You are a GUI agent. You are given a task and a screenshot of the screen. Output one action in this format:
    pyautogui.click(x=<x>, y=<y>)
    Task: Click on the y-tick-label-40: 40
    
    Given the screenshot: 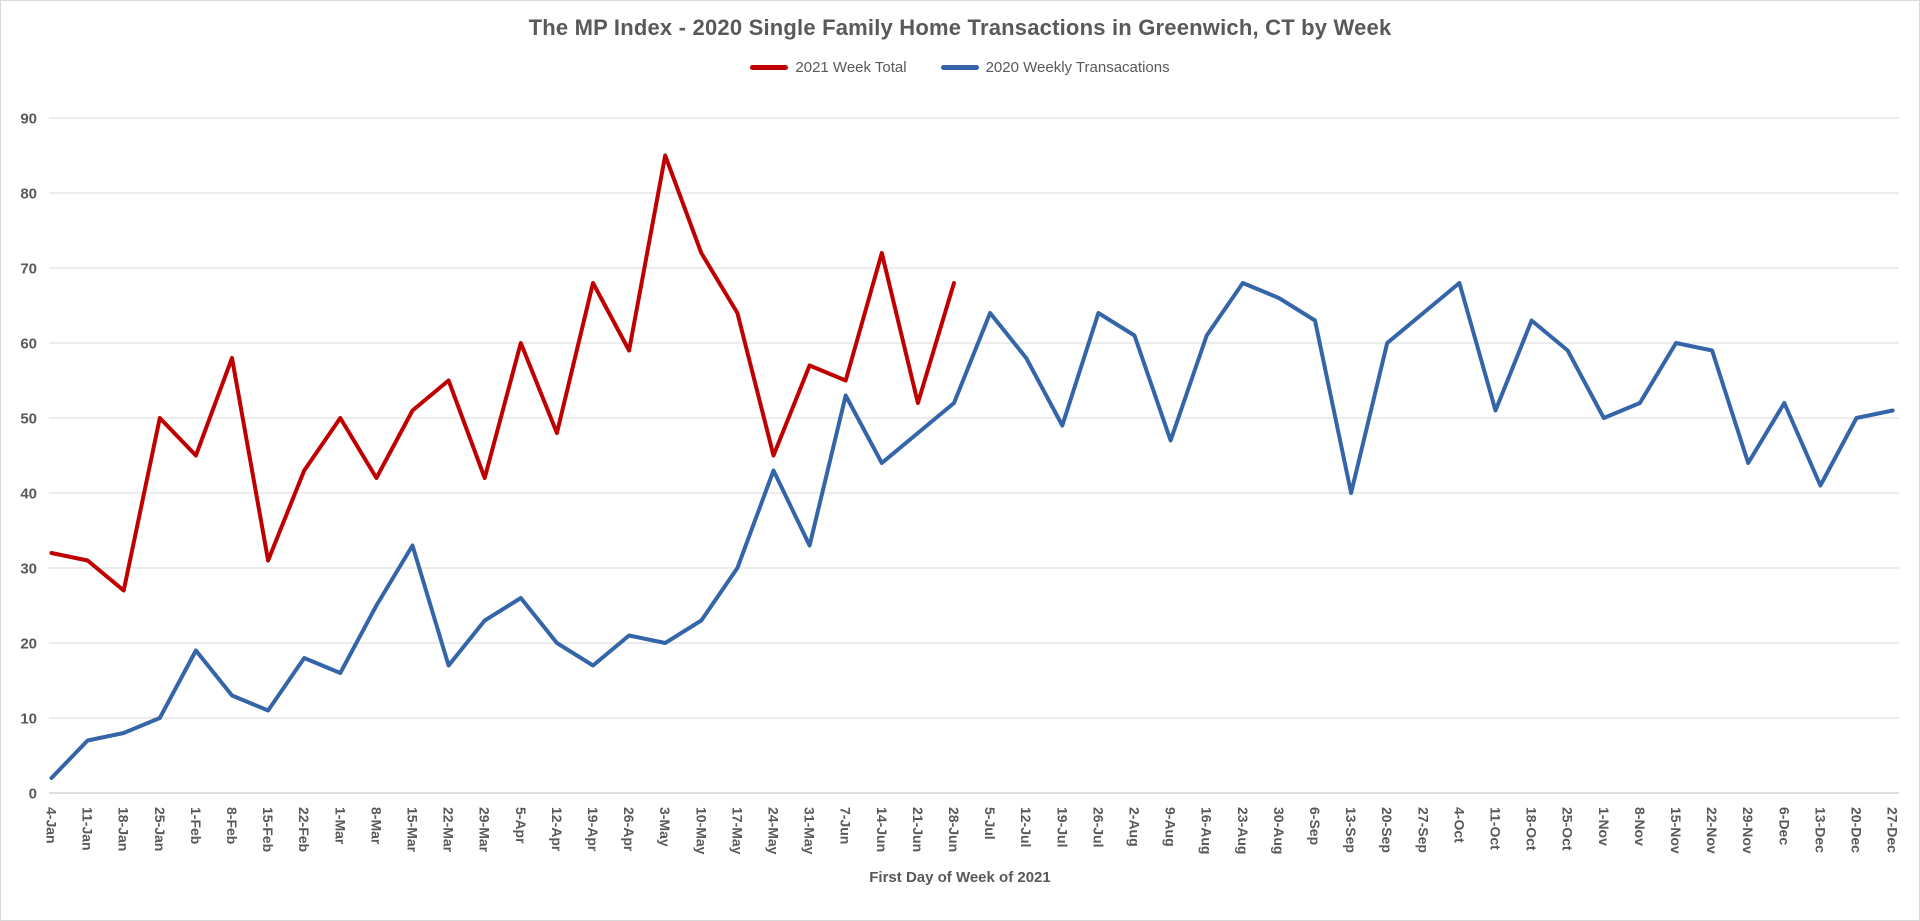 What is the action you would take?
    pyautogui.click(x=28, y=494)
    